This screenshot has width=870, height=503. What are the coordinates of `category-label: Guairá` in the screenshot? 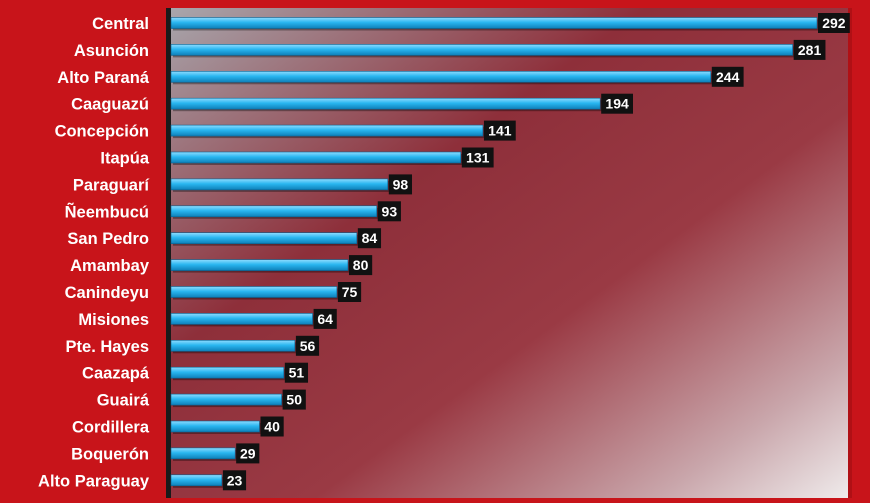 It's located at (123, 401).